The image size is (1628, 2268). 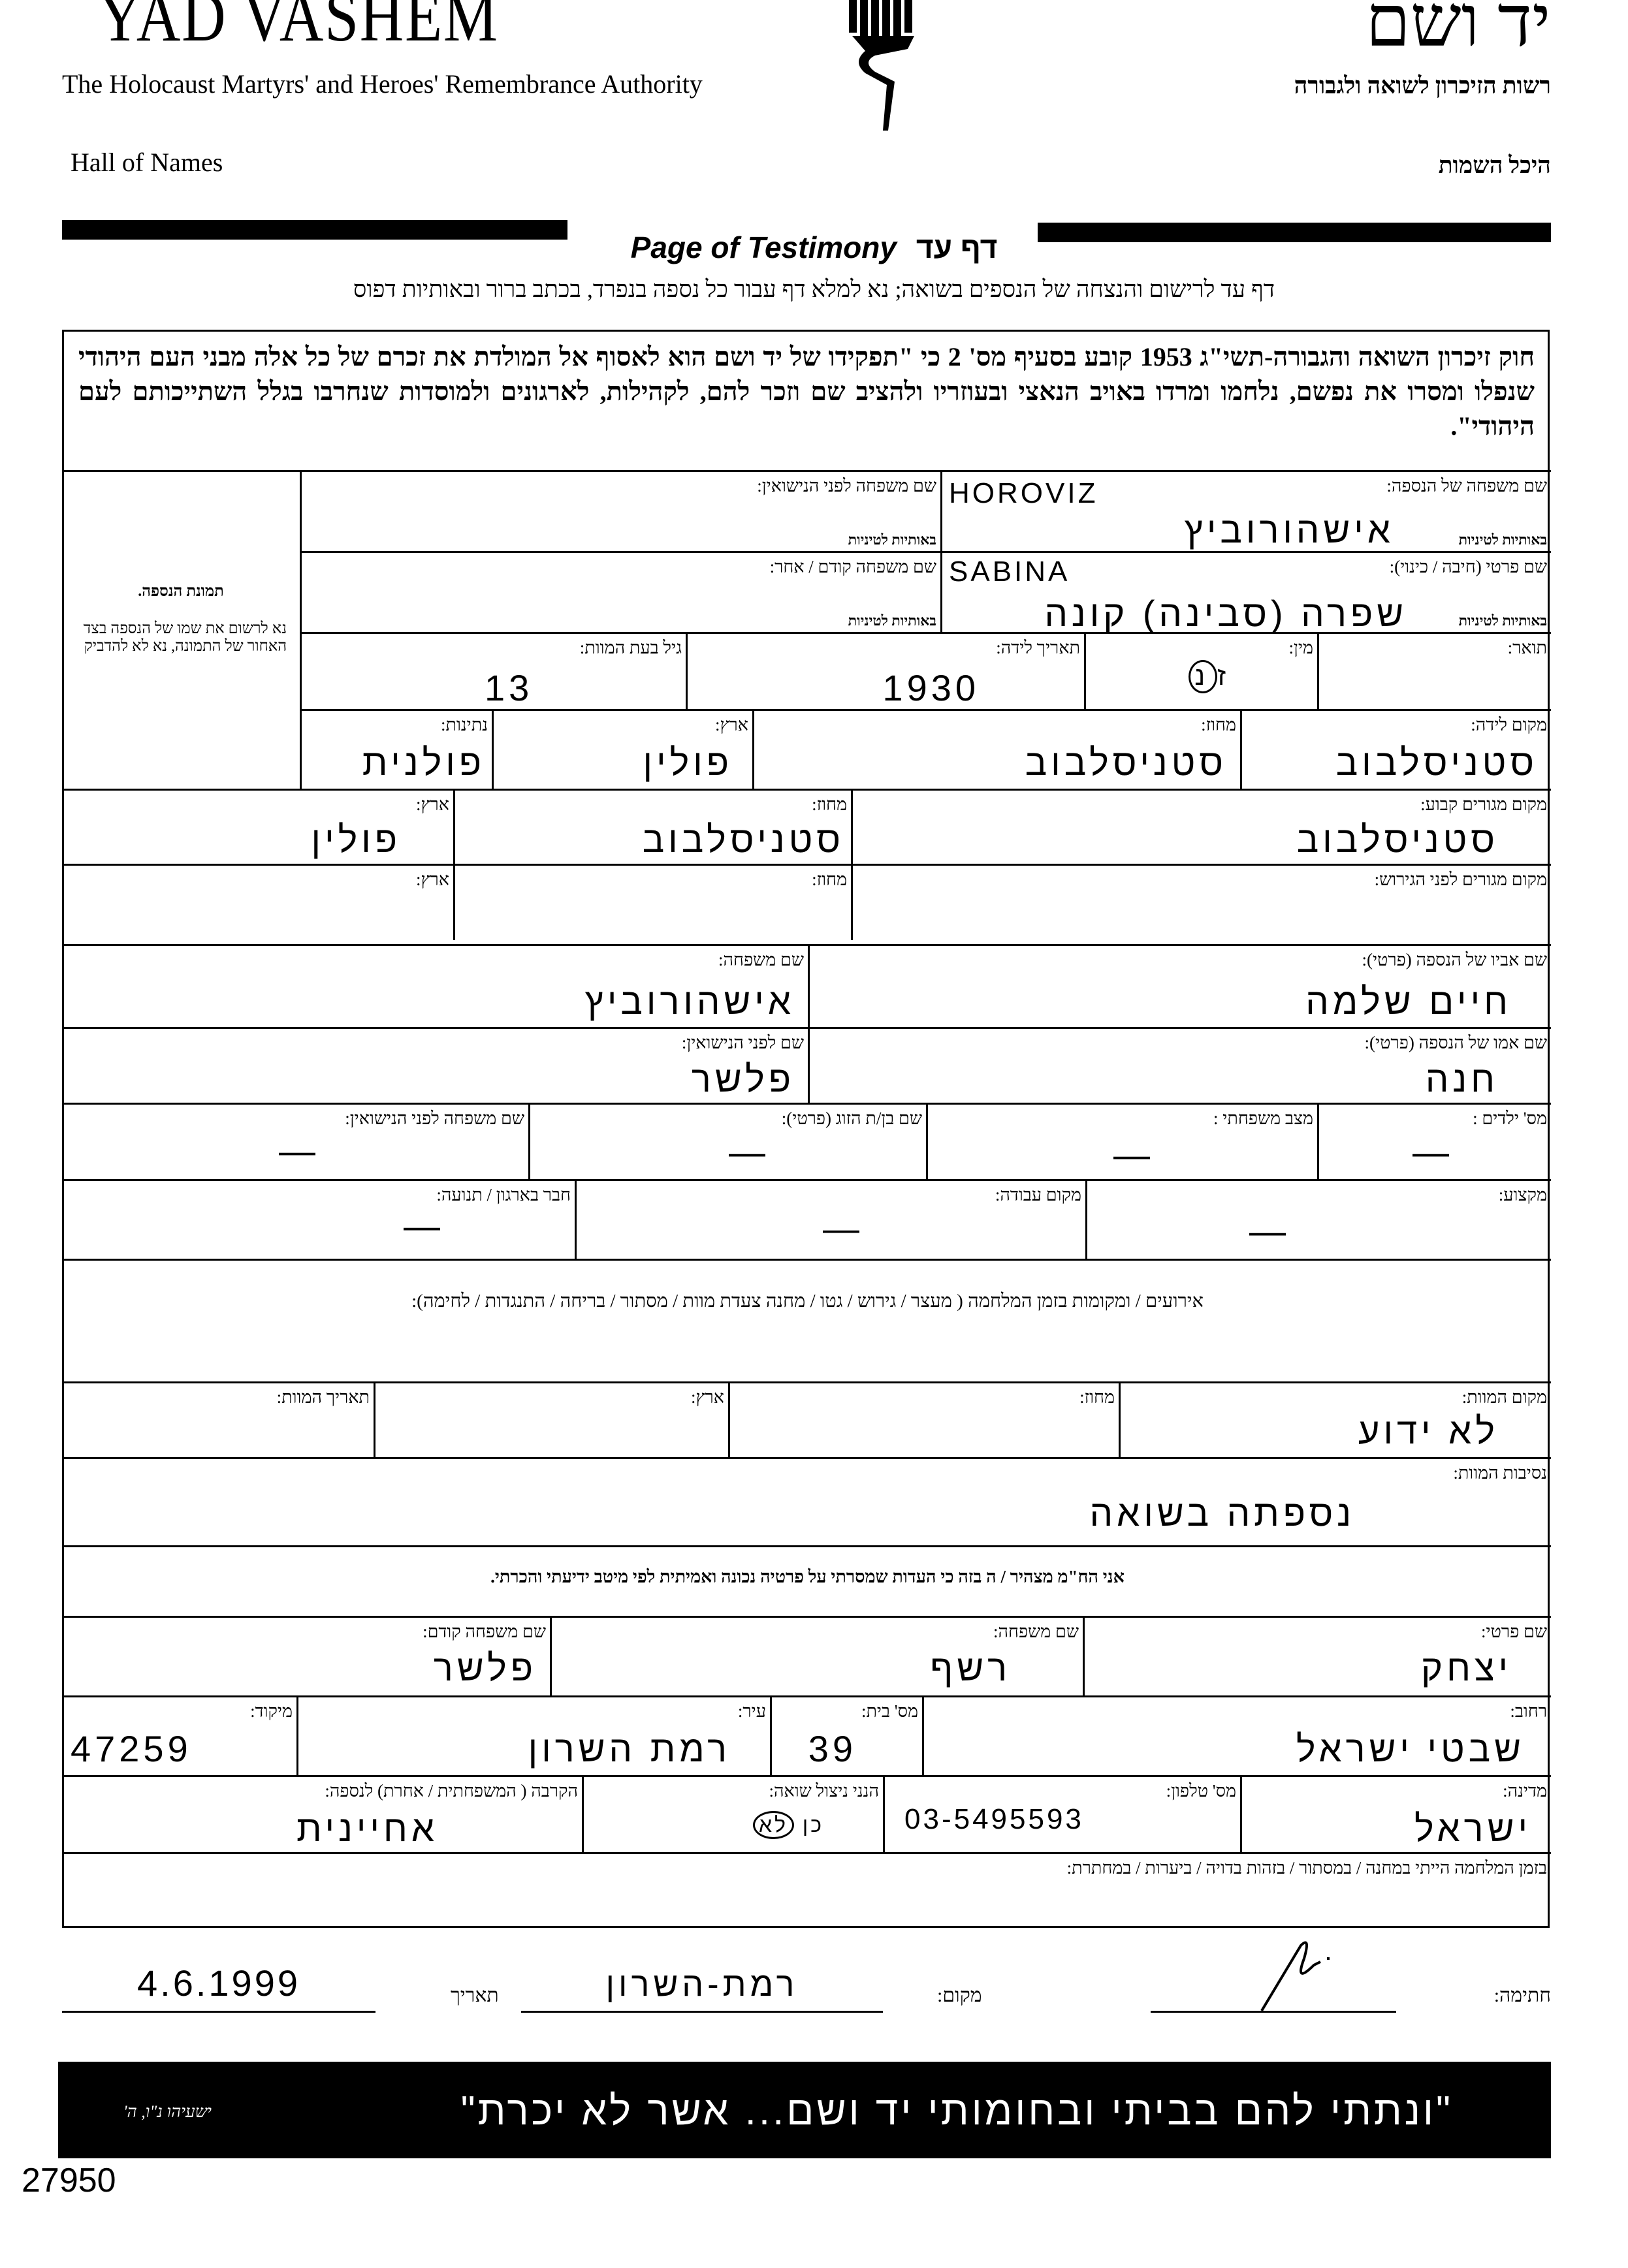 I want to click on subtitle-he: רשות הזיכרון לשואה ולגבורה, so click(x=1422, y=85).